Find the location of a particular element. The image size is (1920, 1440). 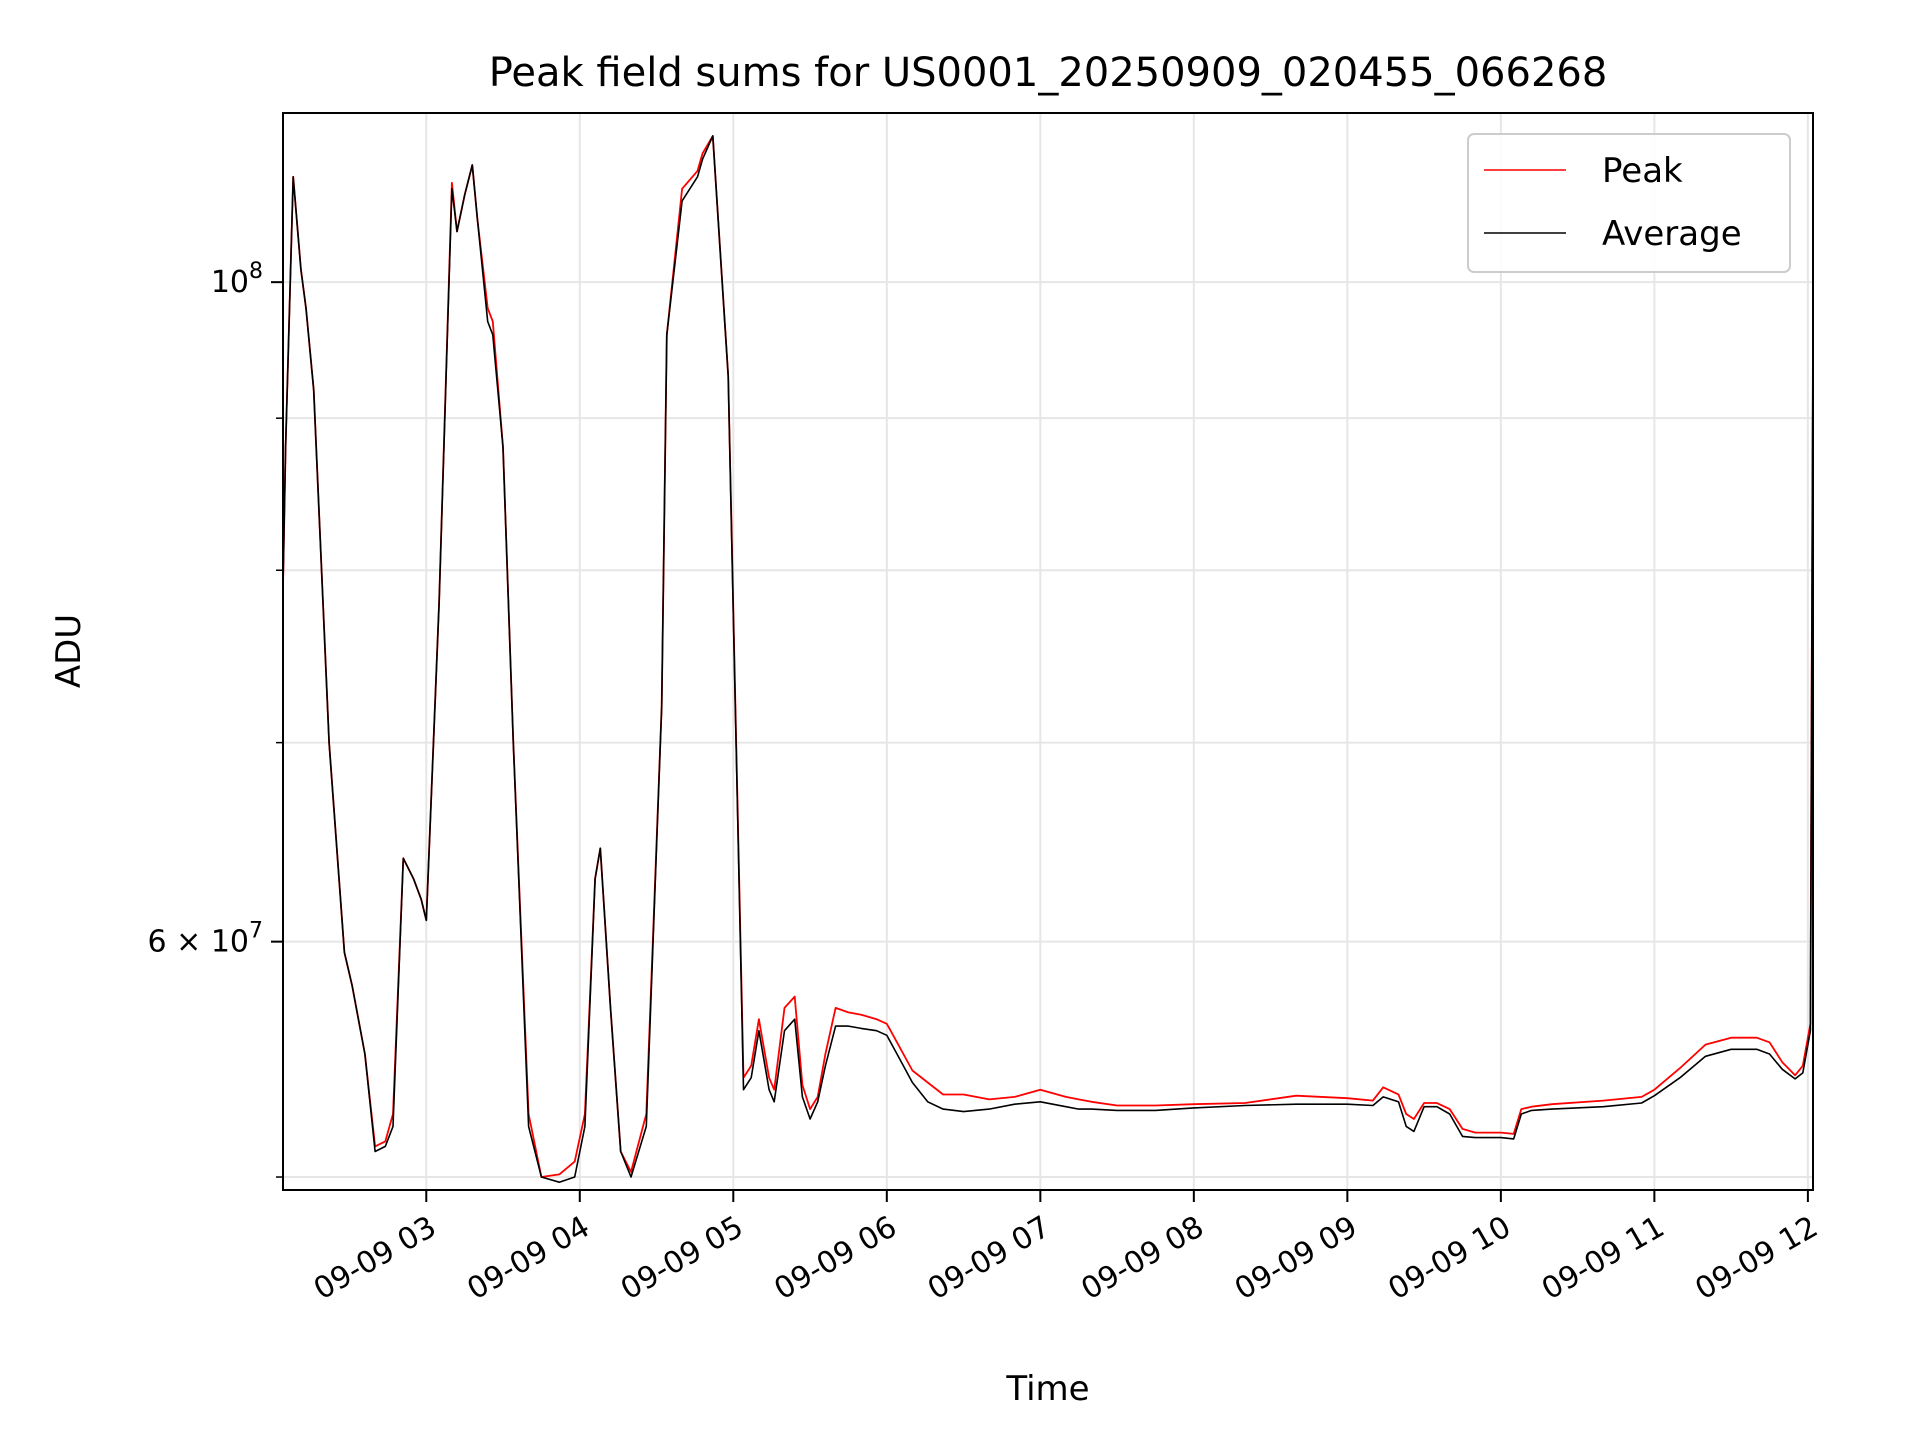

y-axis-label: ADU is located at coordinates (69, 651).